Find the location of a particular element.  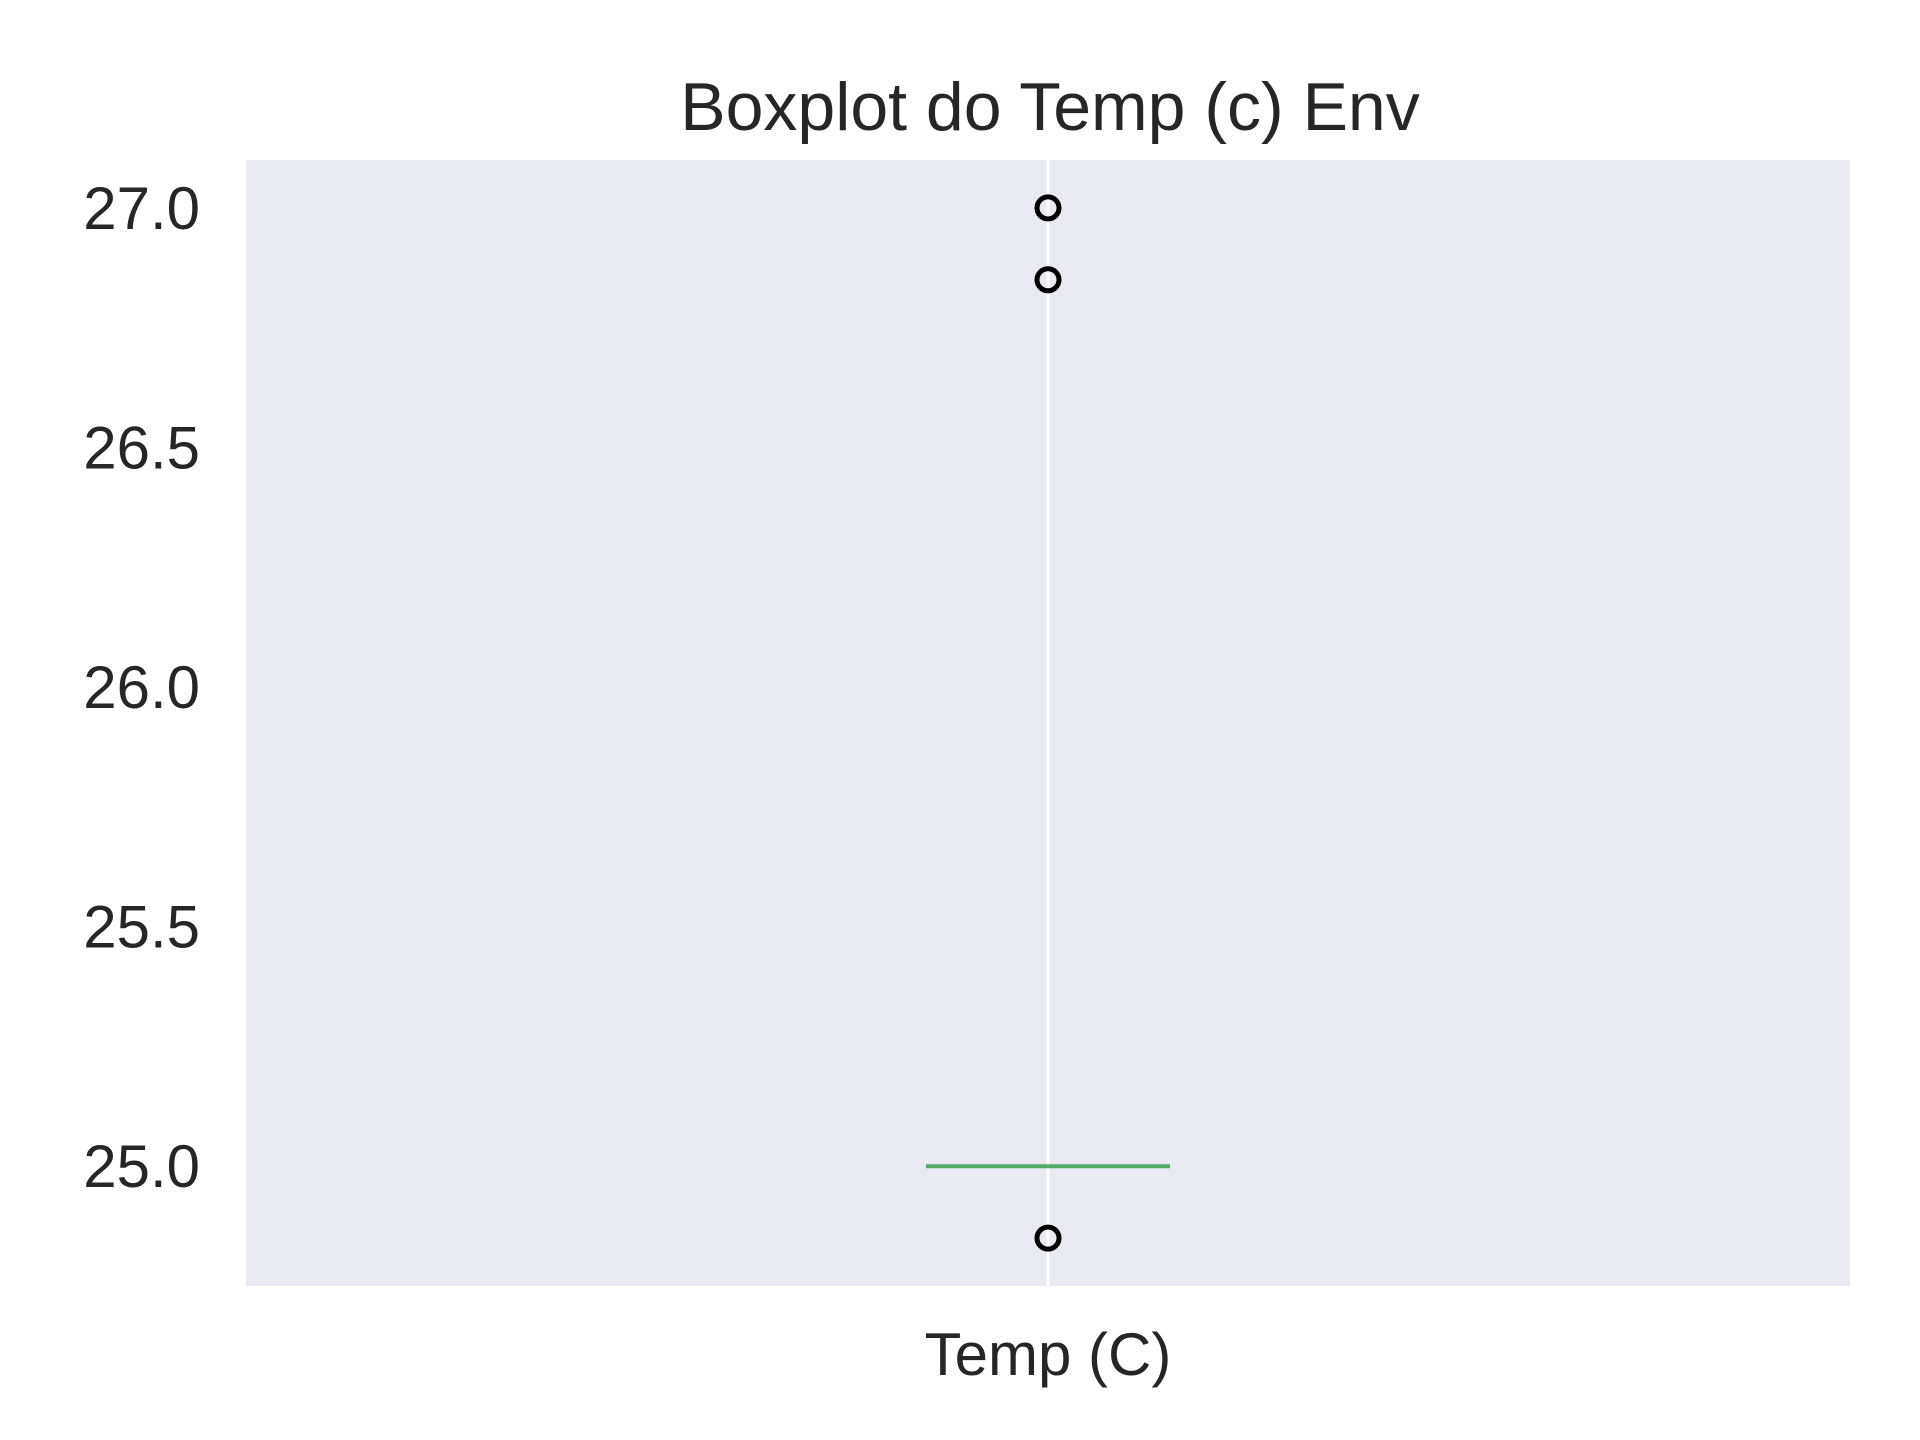

grid-lines is located at coordinates (1048, 723).